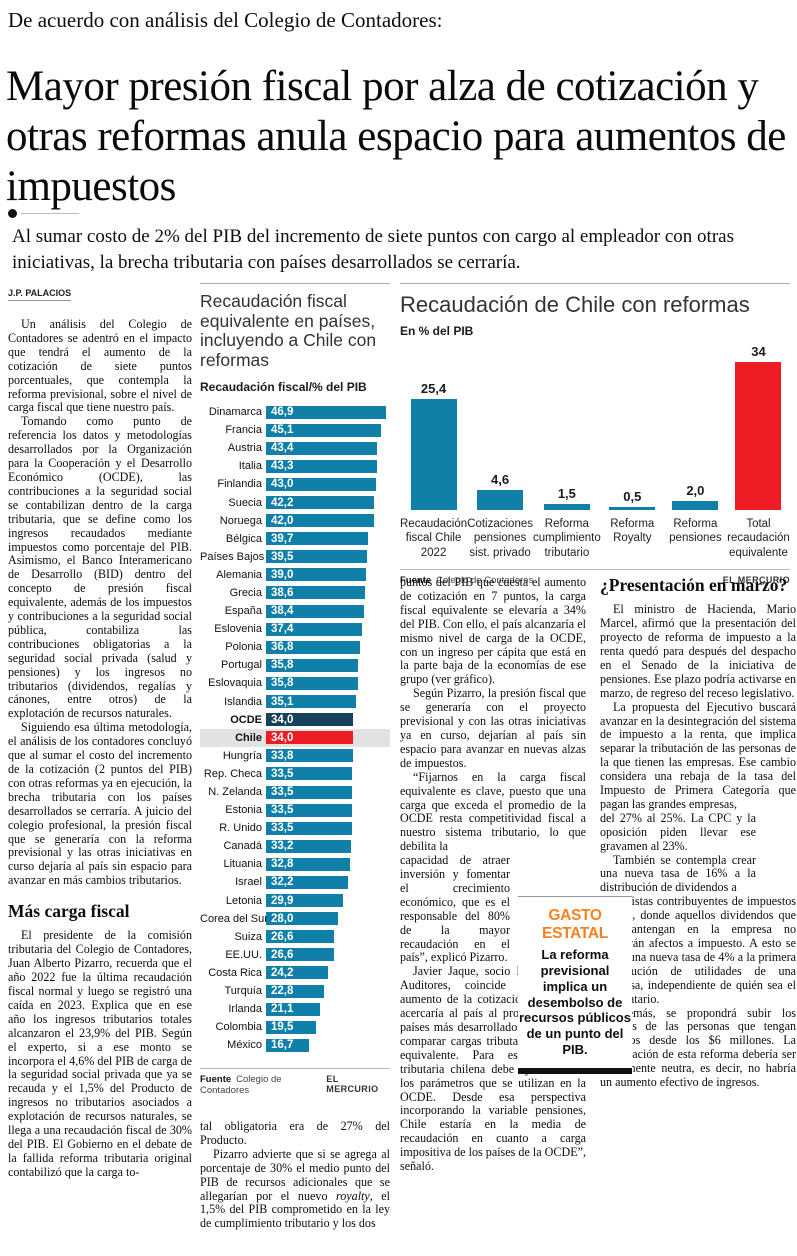 The height and width of the screenshot is (1256, 797). I want to click on bar-value: 34,0, so click(282, 737).